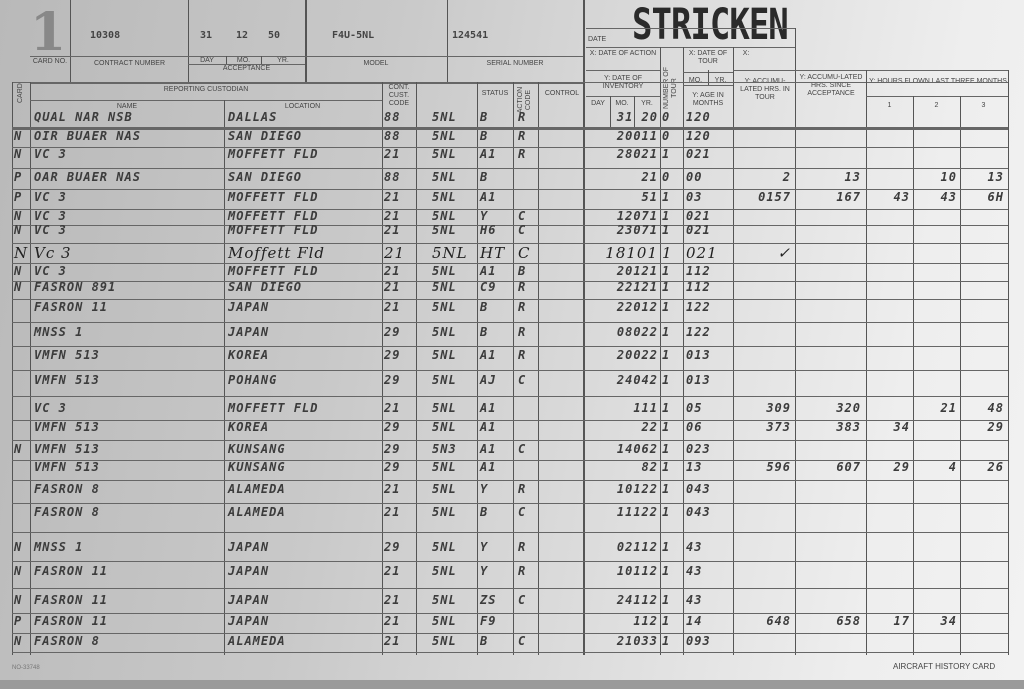  I want to click on card-title: AIRCRAFT HISTORY CARD, so click(944, 666).